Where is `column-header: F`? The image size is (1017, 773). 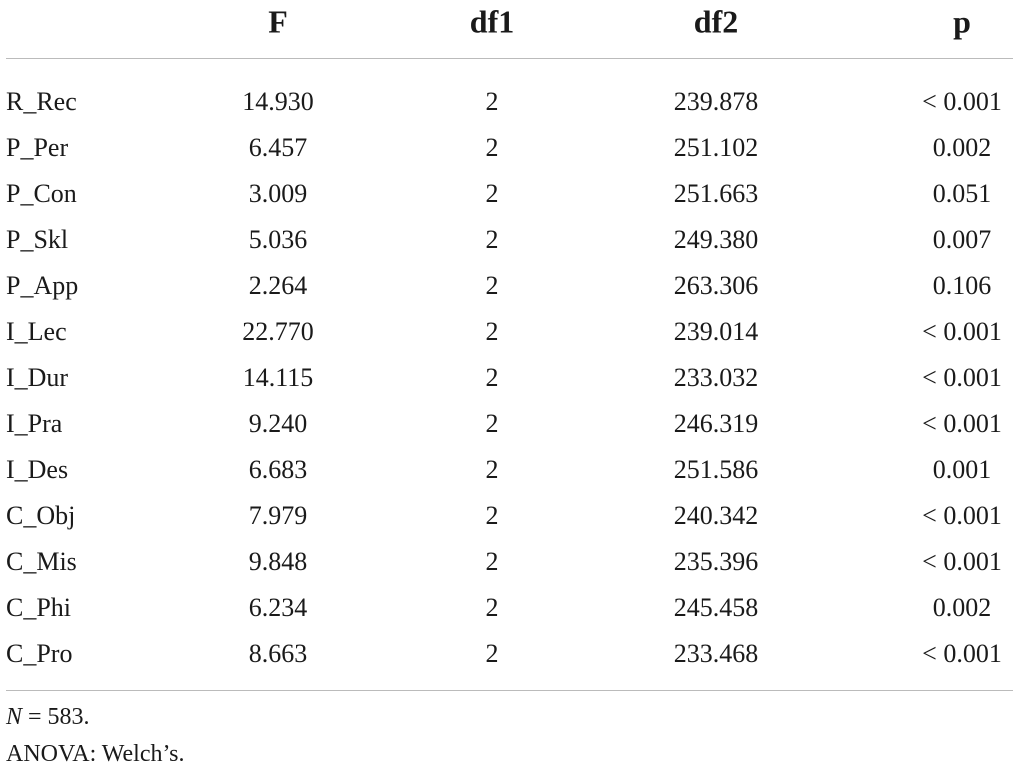 column-header: F is located at coordinates (278, 21).